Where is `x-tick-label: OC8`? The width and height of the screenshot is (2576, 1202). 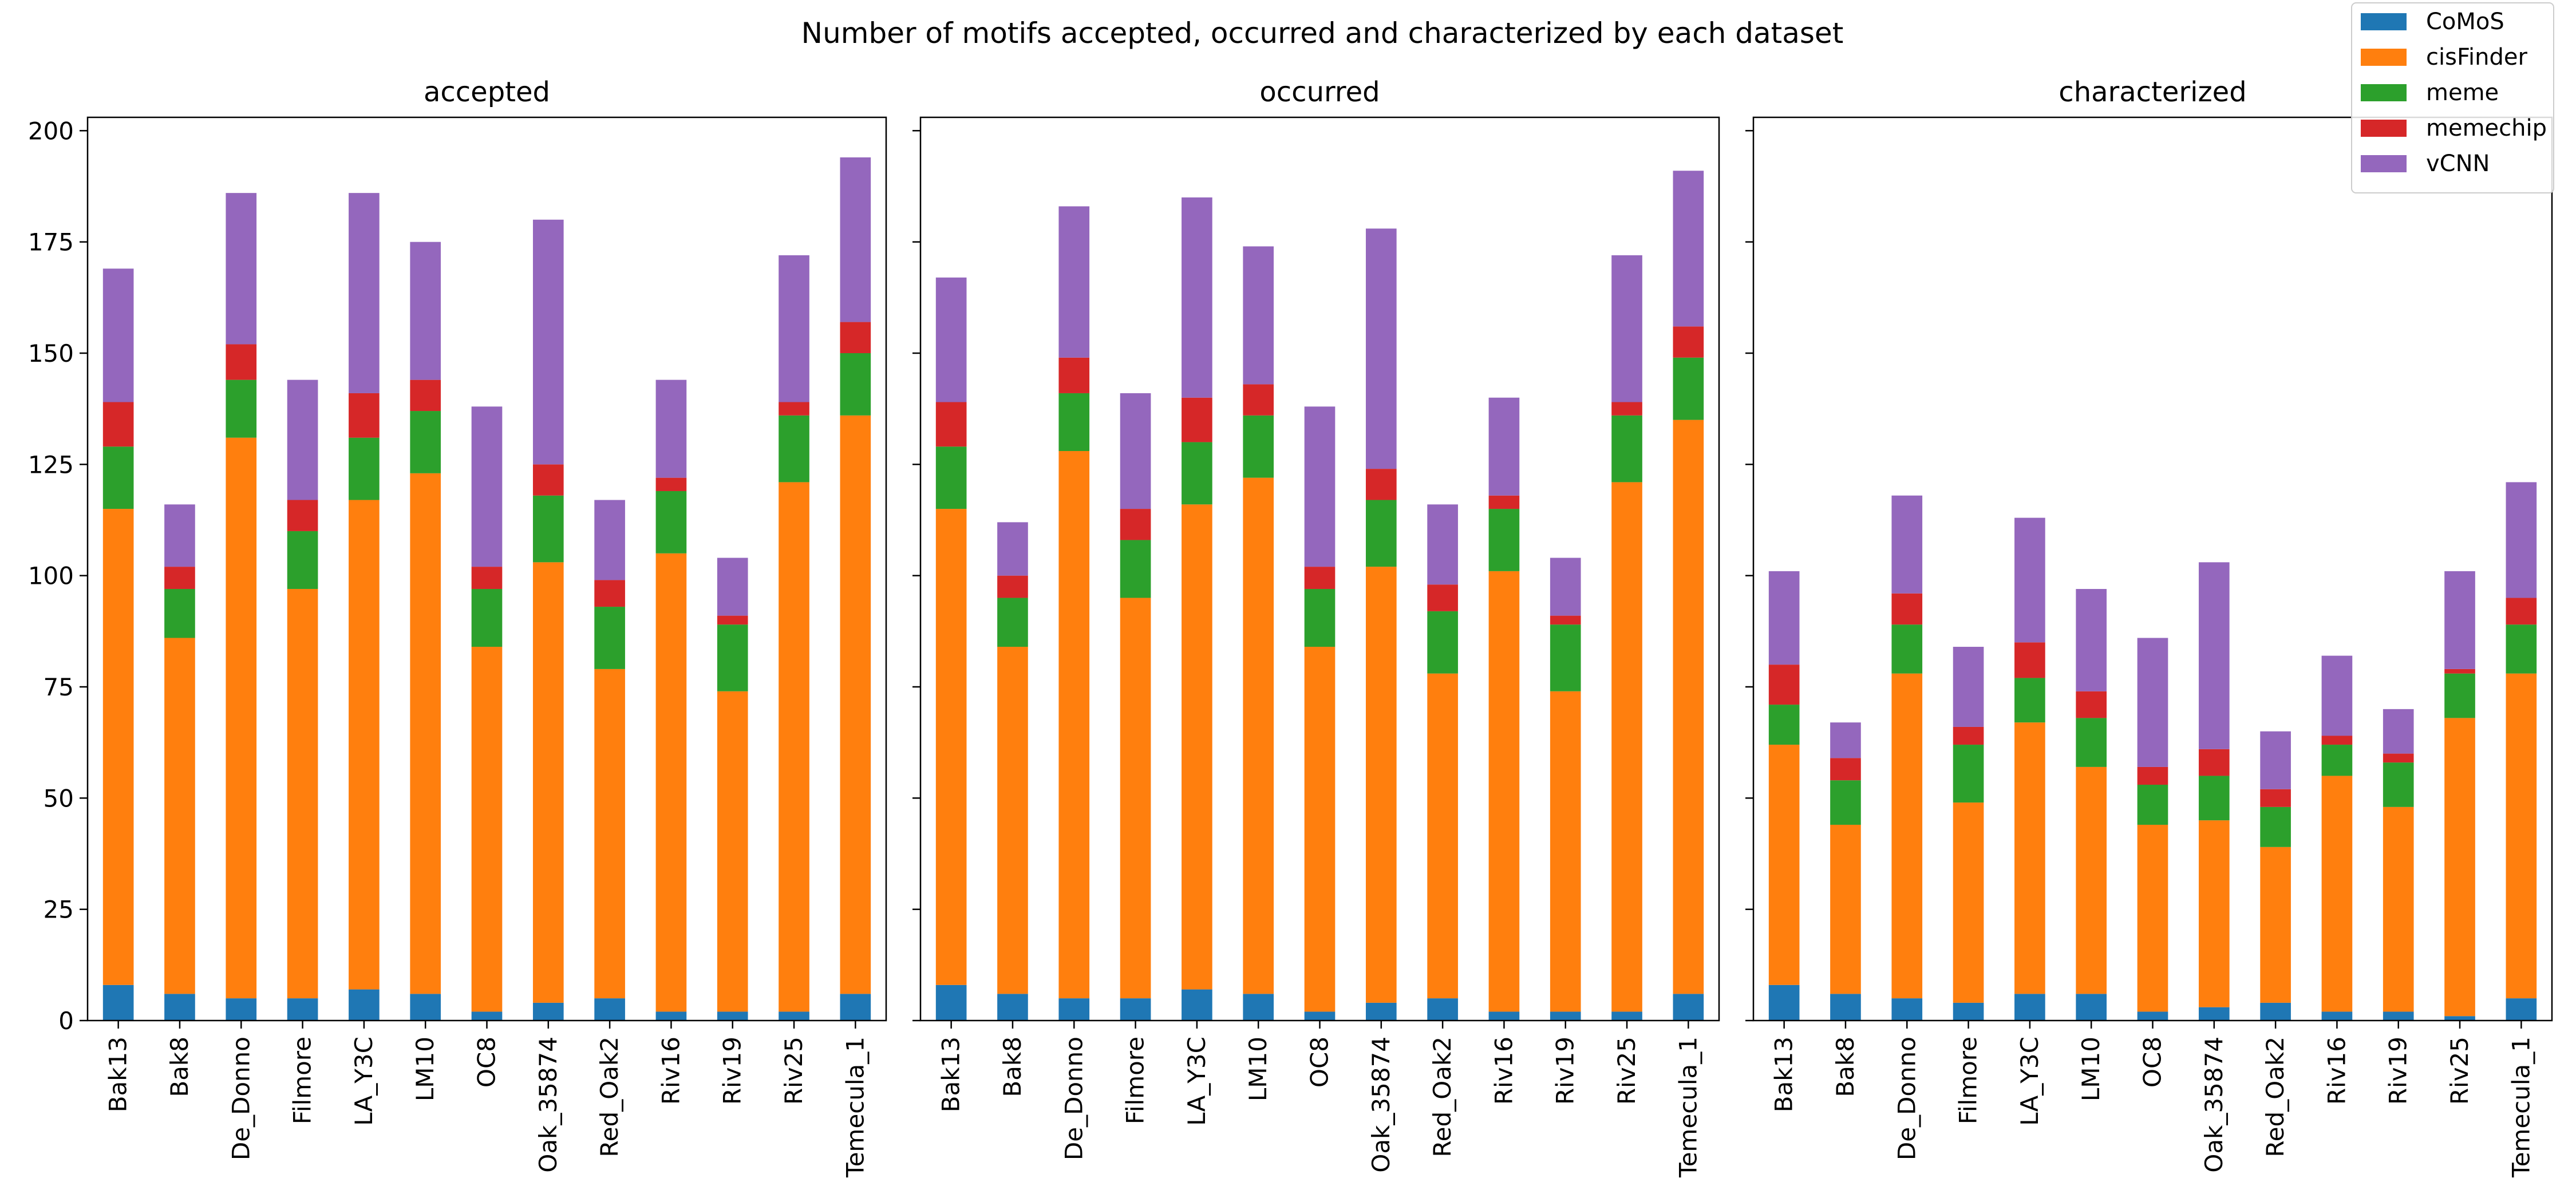 x-tick-label: OC8 is located at coordinates (1320, 1062).